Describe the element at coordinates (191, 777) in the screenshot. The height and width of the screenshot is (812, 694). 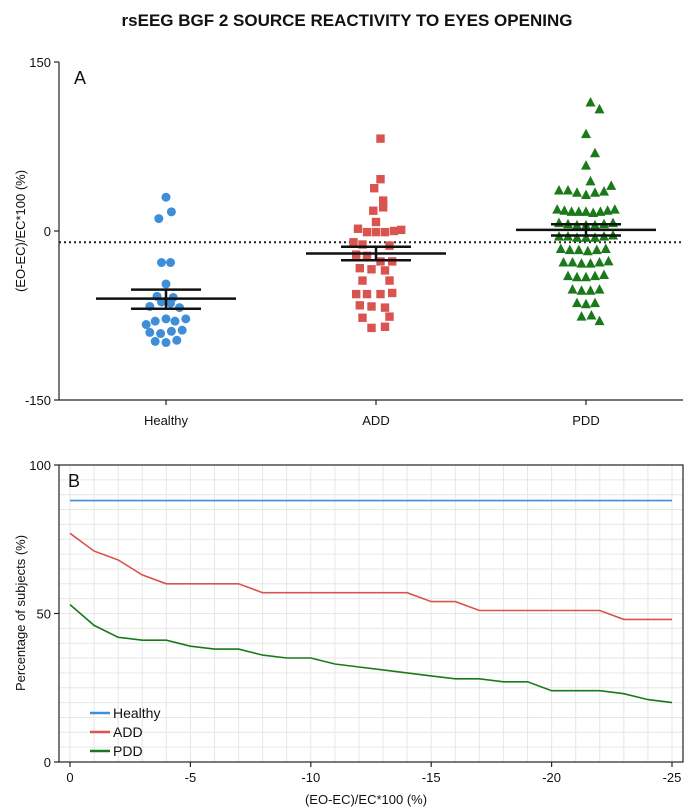
I see `x-tick-label: -5` at that location.